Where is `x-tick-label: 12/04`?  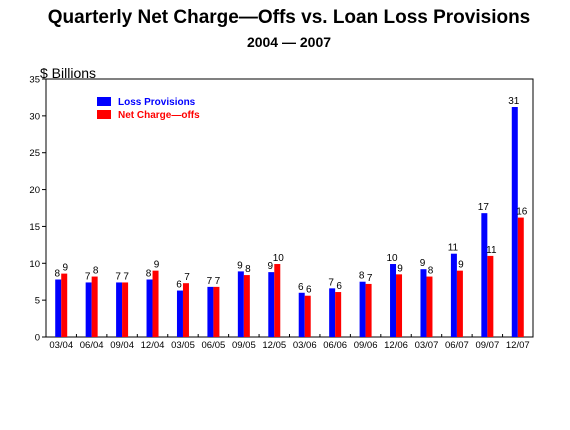 x-tick-label: 12/04 is located at coordinates (153, 345).